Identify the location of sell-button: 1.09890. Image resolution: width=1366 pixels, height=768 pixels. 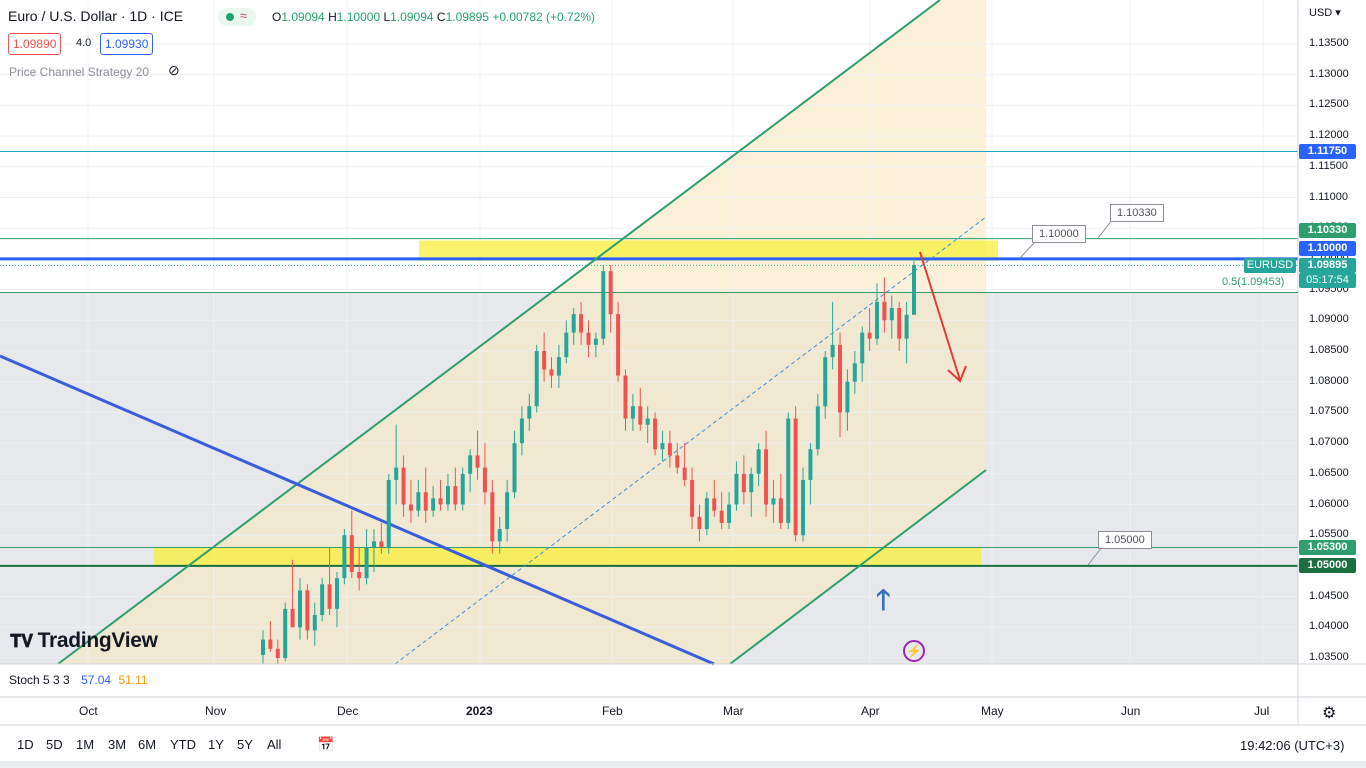
(35, 44).